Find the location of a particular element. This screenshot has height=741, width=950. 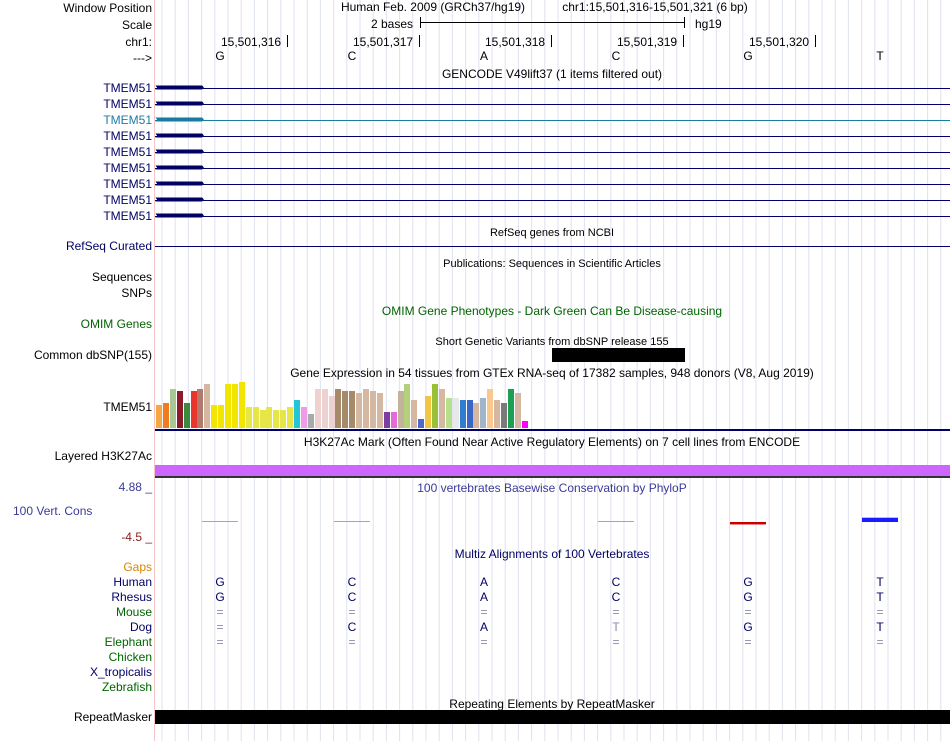

repeatmasker-track-label: RepeatMasker is located at coordinates (112, 717).